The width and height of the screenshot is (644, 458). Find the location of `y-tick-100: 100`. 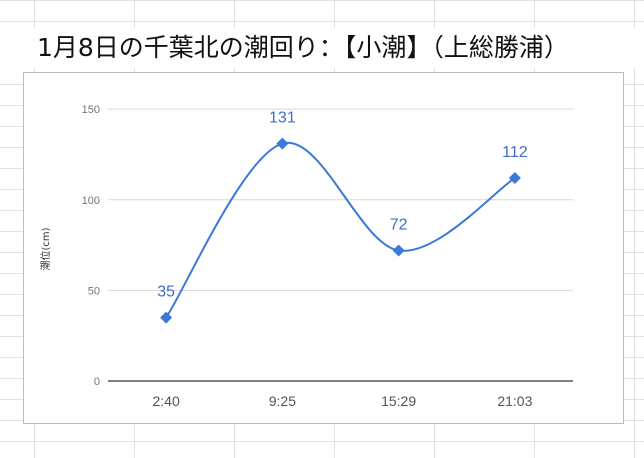

y-tick-100: 100 is located at coordinates (91, 201).